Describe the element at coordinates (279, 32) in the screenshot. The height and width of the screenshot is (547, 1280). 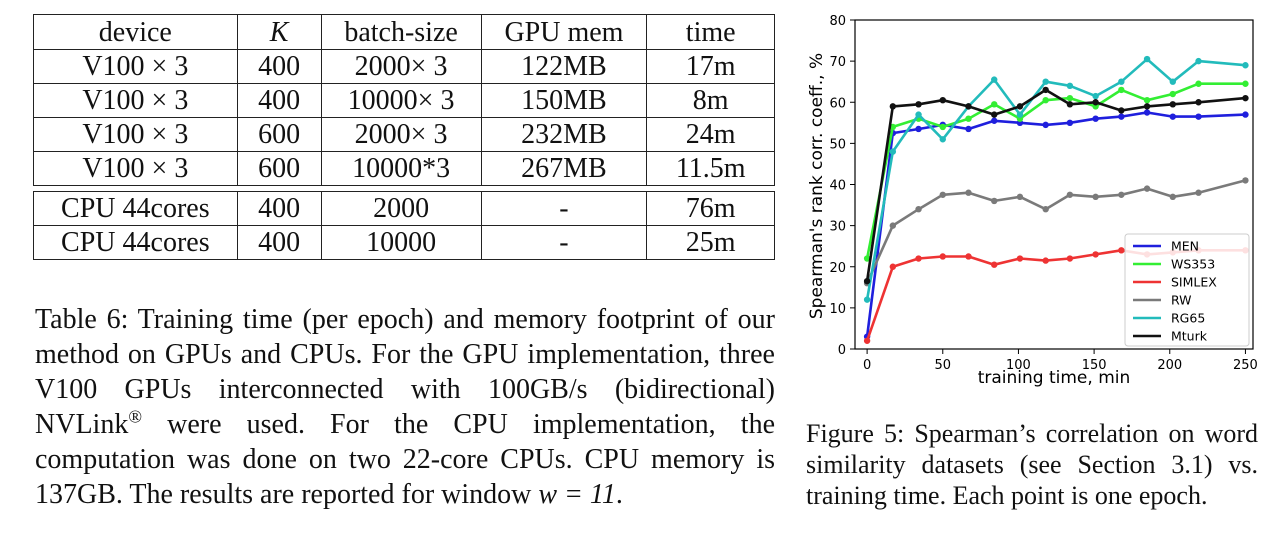
I see `header-k: K` at that location.